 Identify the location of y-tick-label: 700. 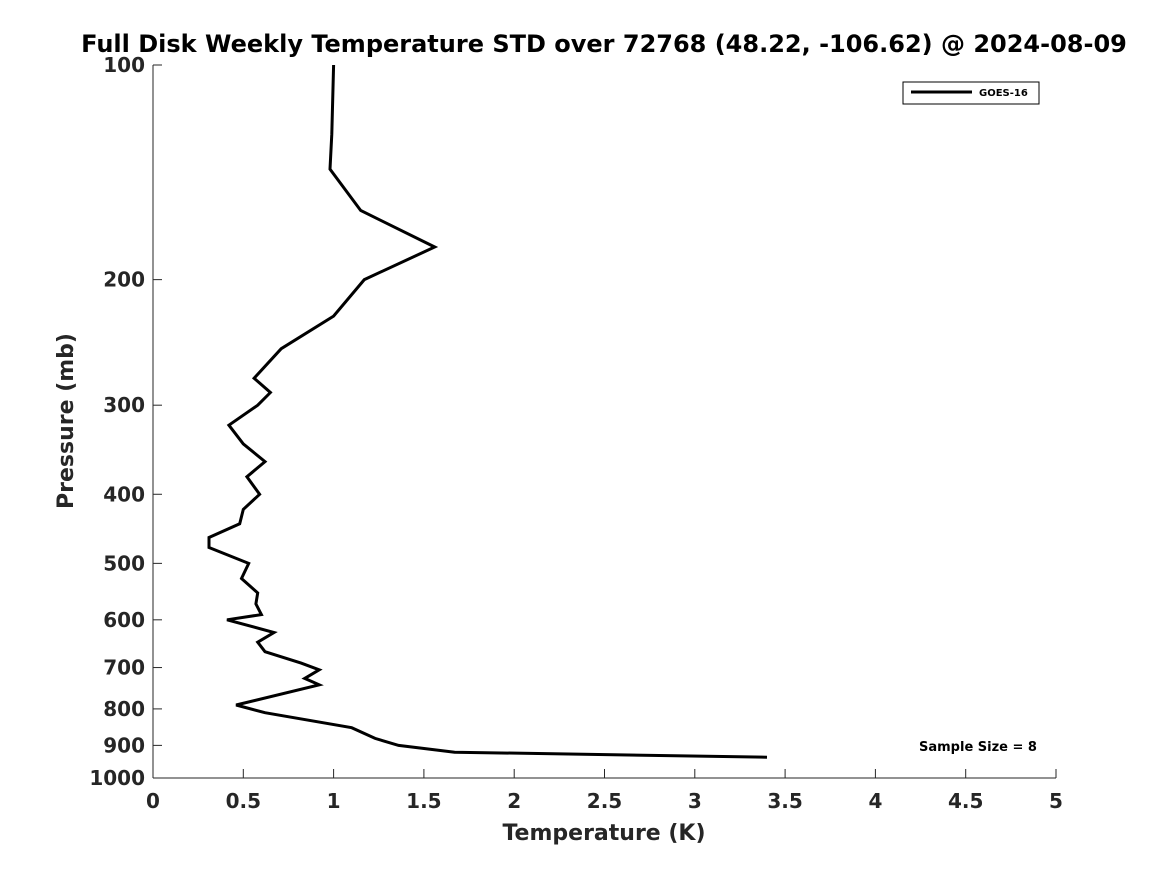
(124, 668).